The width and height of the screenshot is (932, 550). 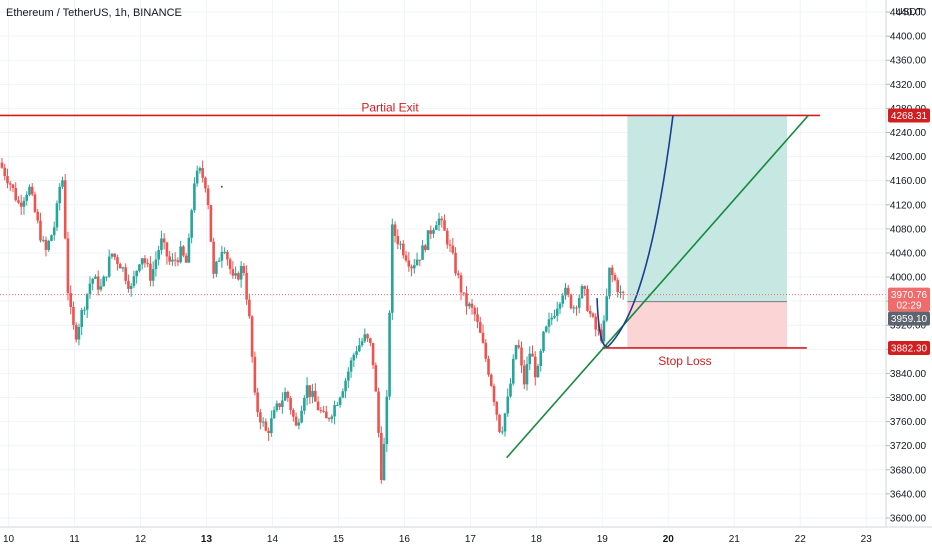 What do you see at coordinates (603, 539) in the screenshot?
I see `time-tick-label: 19` at bounding box center [603, 539].